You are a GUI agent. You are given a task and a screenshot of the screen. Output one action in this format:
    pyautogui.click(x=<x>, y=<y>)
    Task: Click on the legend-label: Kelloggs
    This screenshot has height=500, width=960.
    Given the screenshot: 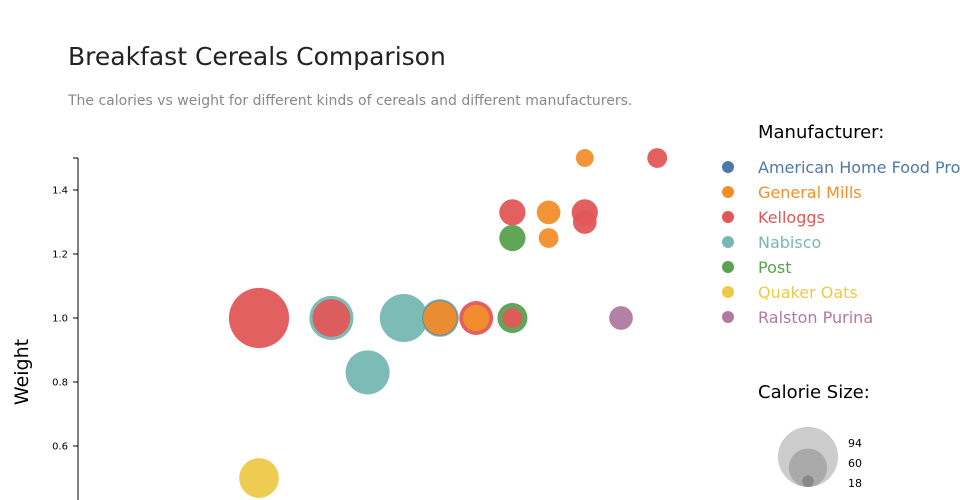 What is the action you would take?
    pyautogui.click(x=791, y=217)
    